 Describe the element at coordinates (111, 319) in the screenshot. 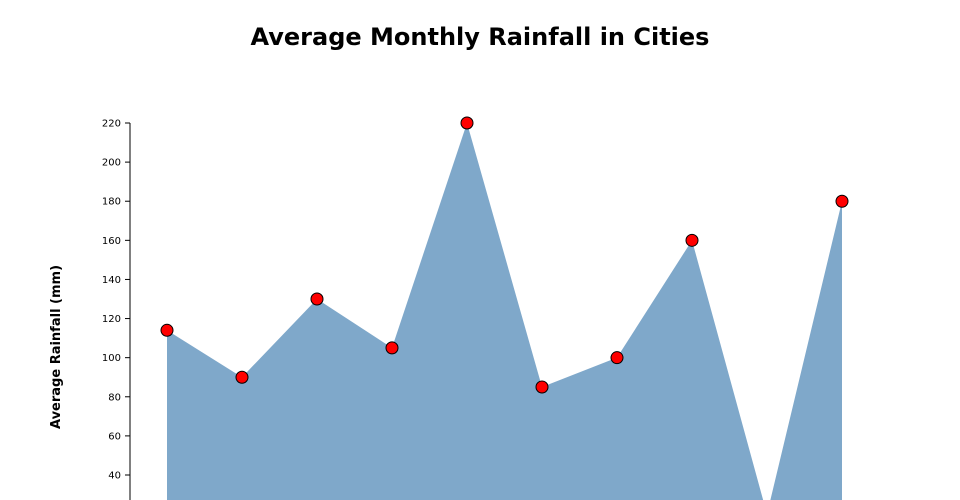

I see `y-tick-label: 120` at that location.